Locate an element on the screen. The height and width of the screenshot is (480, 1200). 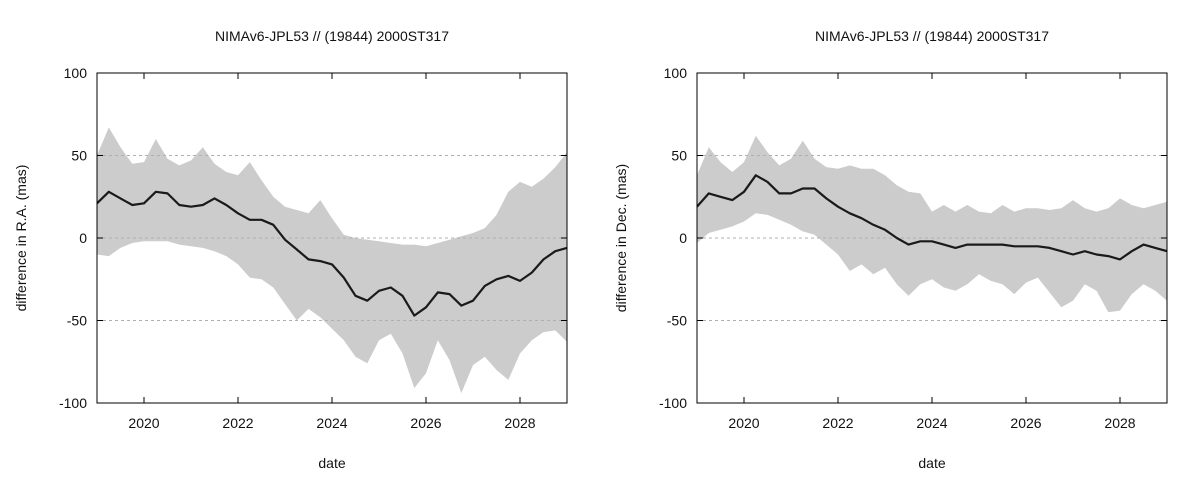
uncertainty-band is located at coordinates (932, 224).